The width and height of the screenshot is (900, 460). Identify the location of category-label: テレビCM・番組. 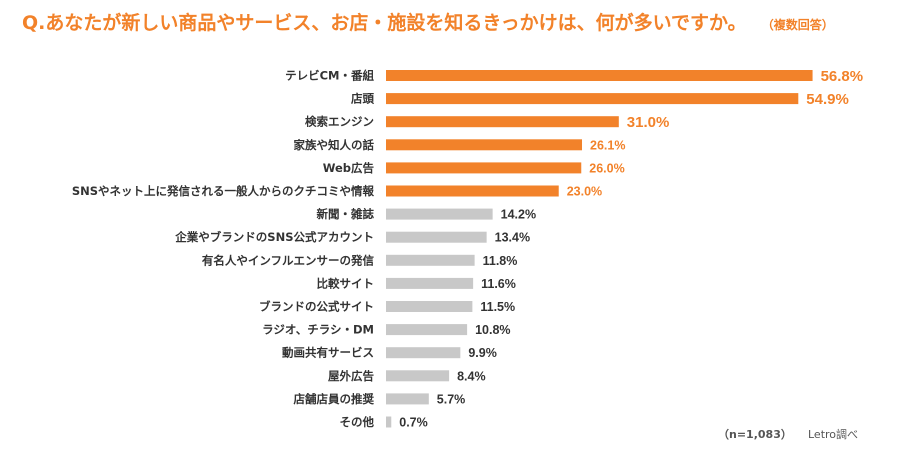
(329, 76).